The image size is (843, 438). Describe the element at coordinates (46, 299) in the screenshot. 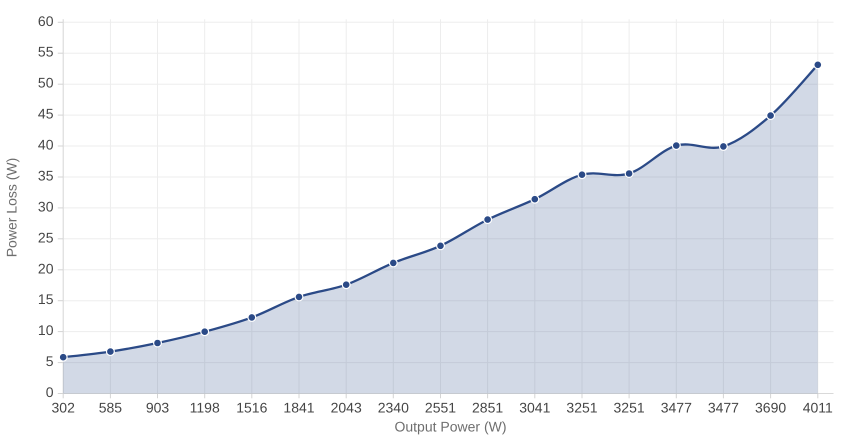

I see `svg-text: 15` at that location.